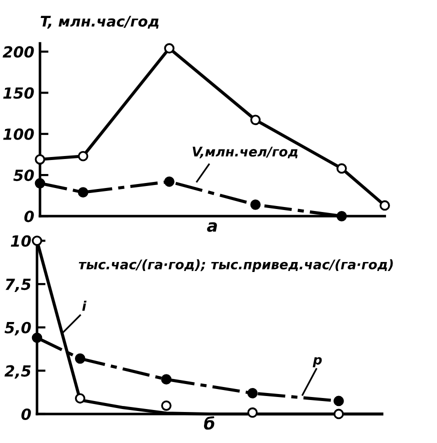 The height and width of the screenshot is (443, 437). I want to click on y-tick-label: 7,5, so click(18, 285).